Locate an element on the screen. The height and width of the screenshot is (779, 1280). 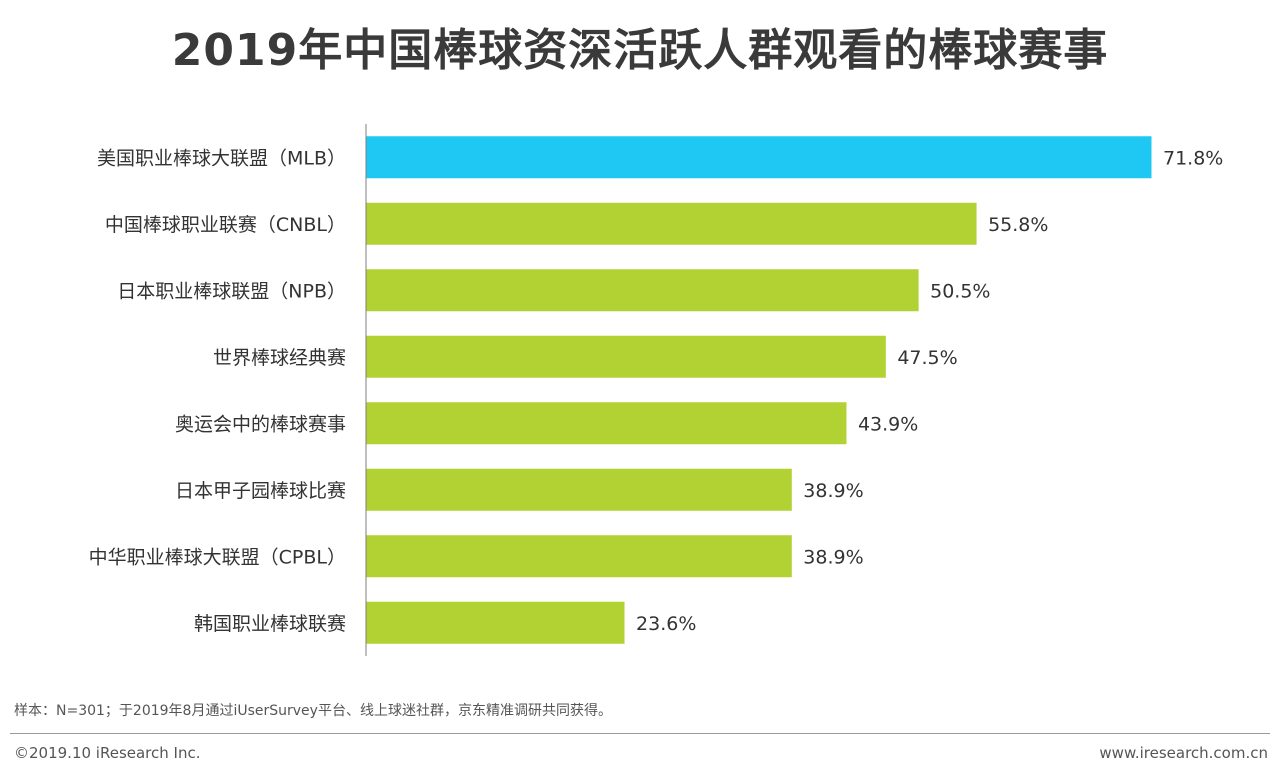
copyright-text: ©2019.10 iResearch Inc. is located at coordinates (107, 753).